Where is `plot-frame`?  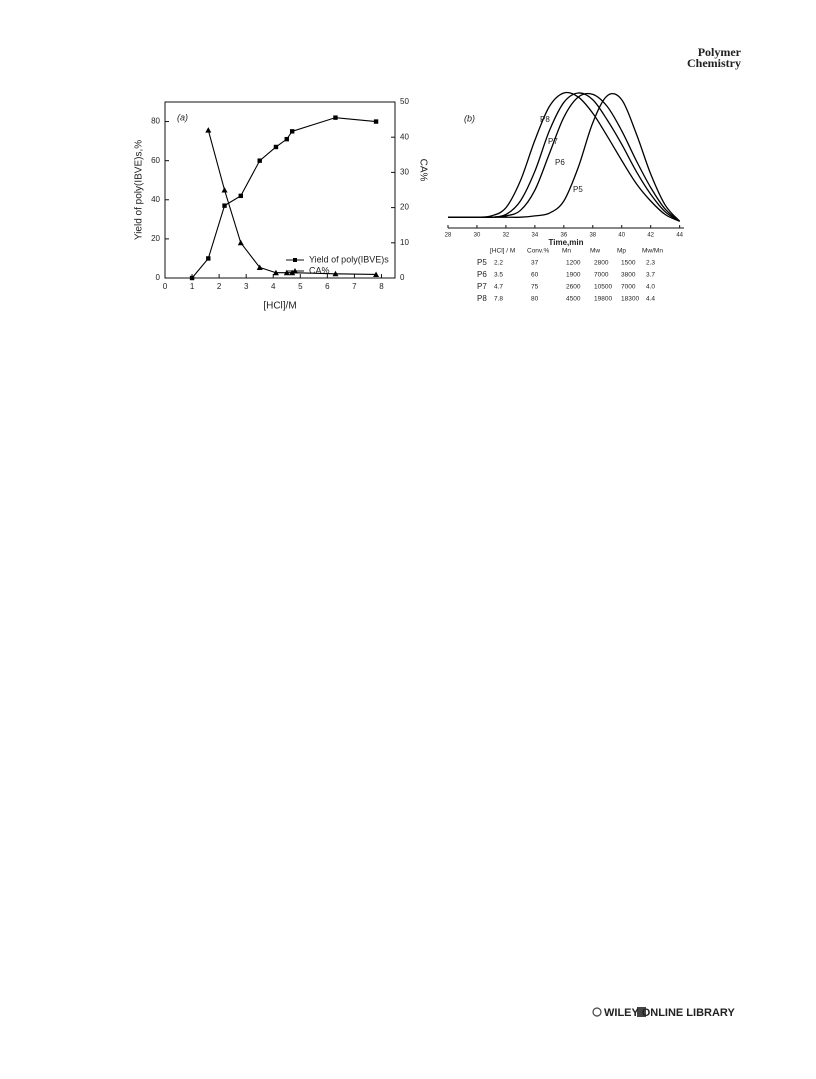 plot-frame is located at coordinates (280, 190).